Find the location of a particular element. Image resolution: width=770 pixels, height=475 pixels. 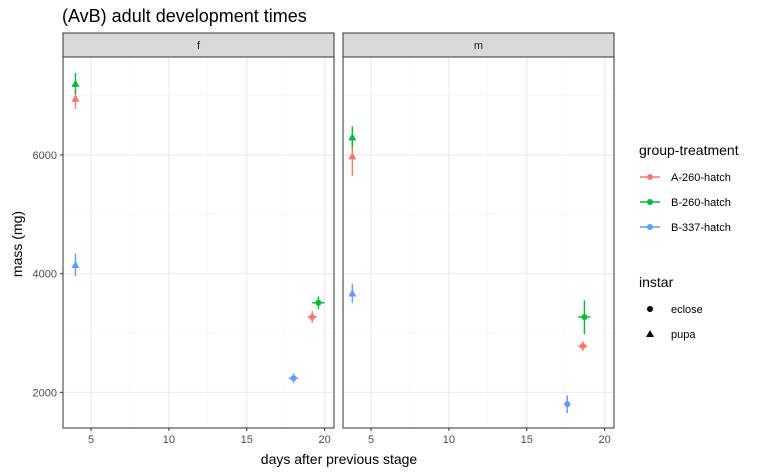

legend-key-circle is located at coordinates (650, 309).